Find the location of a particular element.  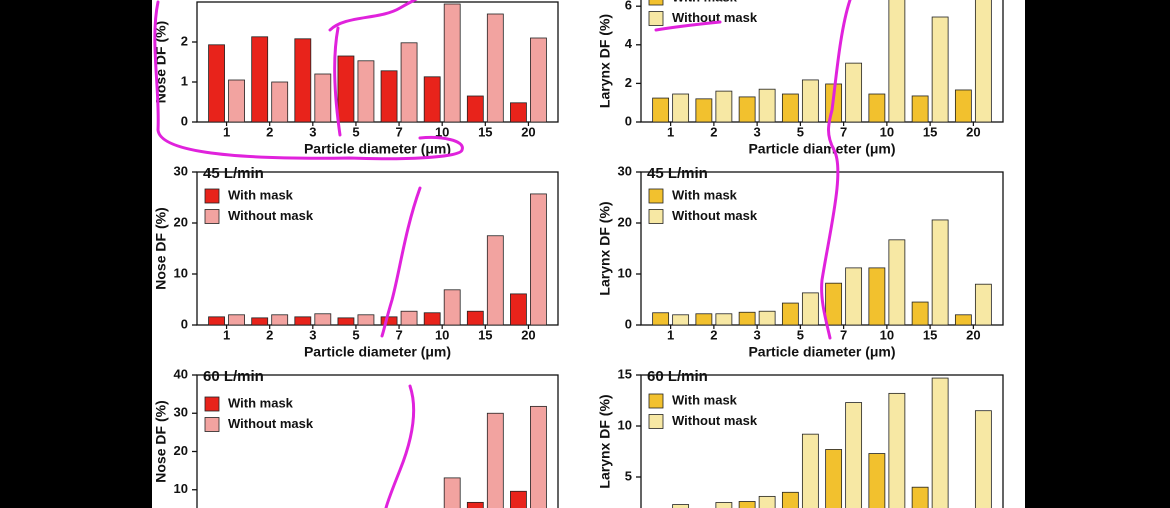

y-tick-label: 1 is located at coordinates (184, 80).